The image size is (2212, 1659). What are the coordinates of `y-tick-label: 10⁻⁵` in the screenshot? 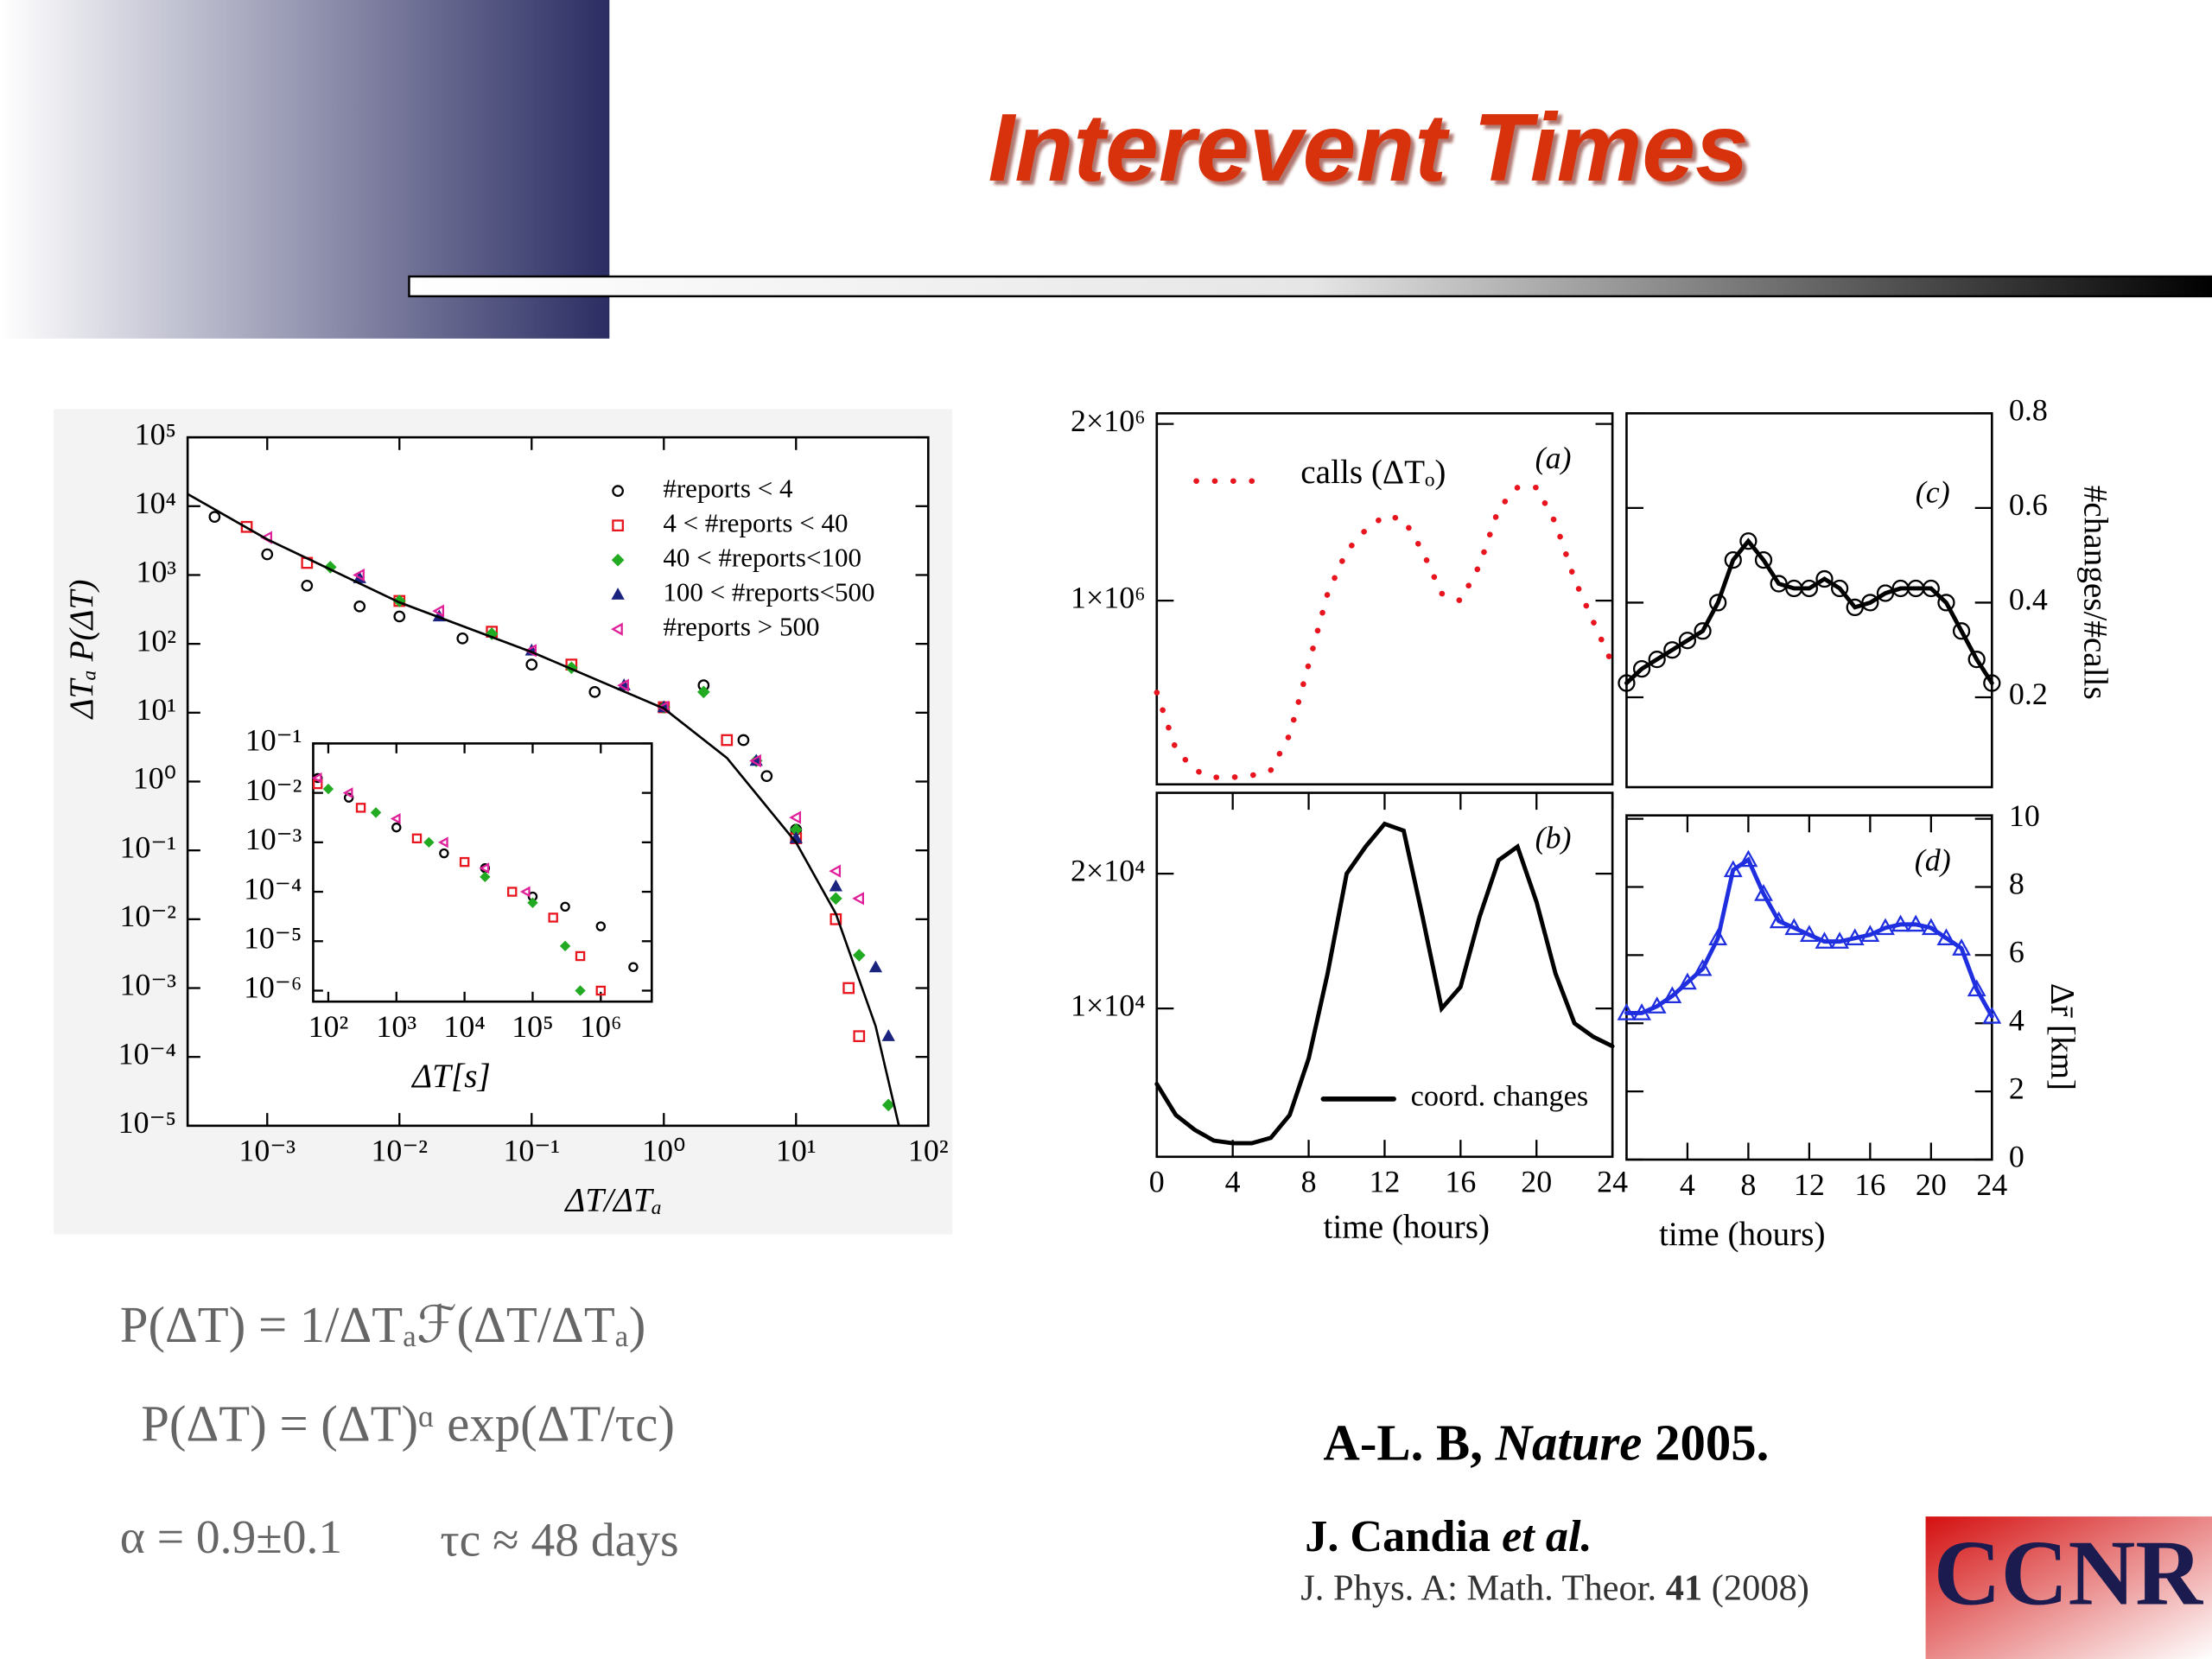 It's located at (273, 938).